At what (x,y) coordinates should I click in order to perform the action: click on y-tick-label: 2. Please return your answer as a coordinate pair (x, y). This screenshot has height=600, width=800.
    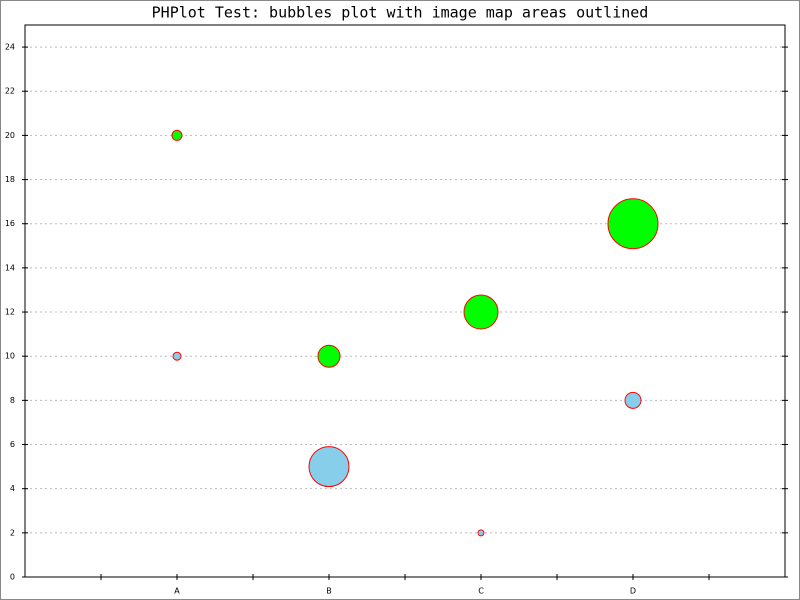
    Looking at the image, I should click on (12, 532).